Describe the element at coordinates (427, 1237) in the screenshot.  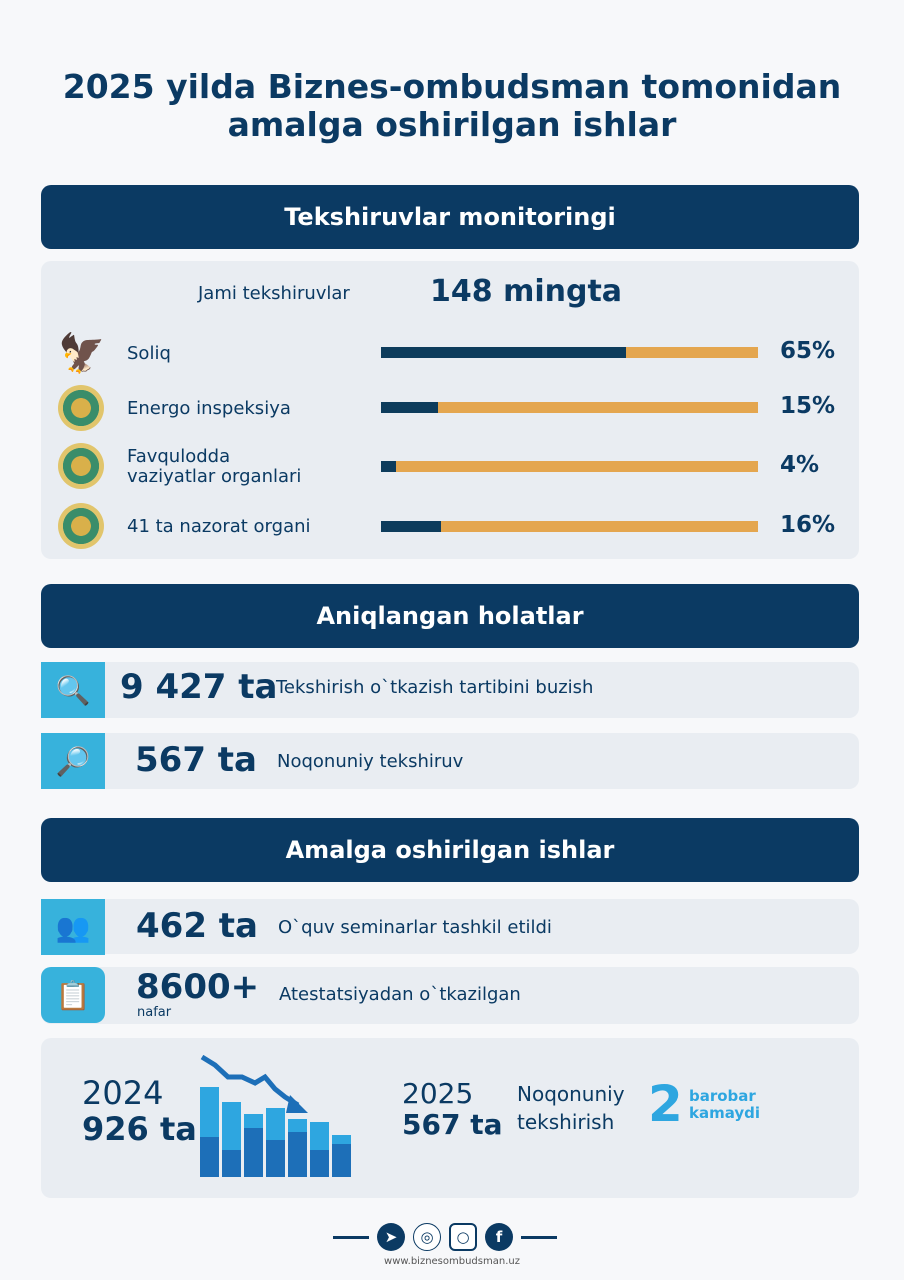
I see `globe-icon: ◎` at that location.